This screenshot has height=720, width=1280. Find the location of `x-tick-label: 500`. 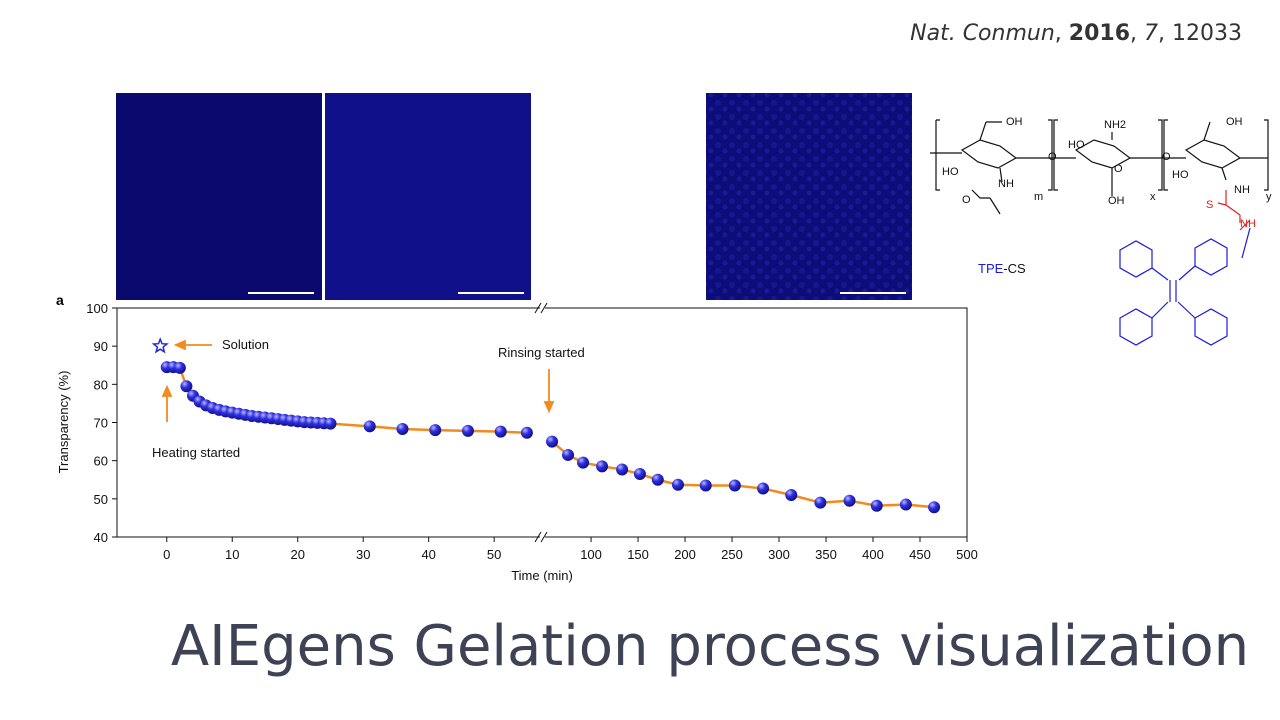

x-tick-label: 500 is located at coordinates (967, 554).